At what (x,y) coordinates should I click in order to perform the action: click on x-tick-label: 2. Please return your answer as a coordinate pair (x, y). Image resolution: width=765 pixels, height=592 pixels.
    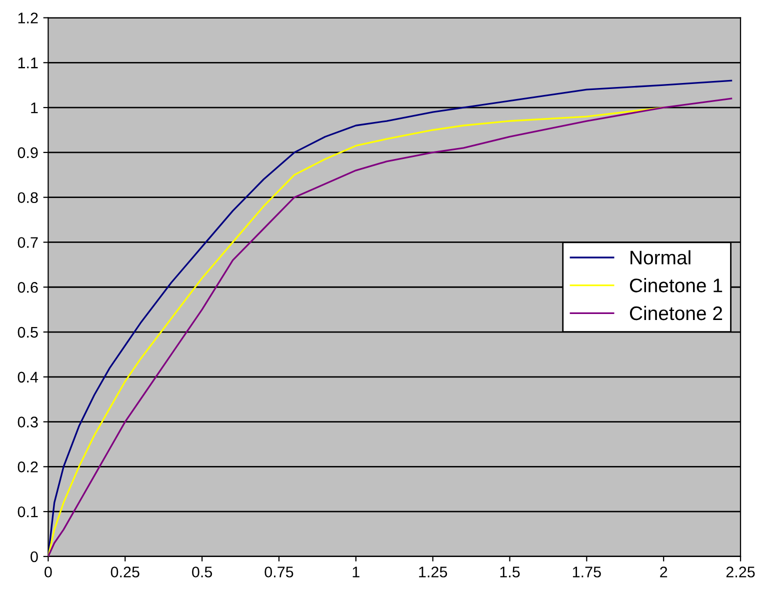
    Looking at the image, I should click on (664, 572).